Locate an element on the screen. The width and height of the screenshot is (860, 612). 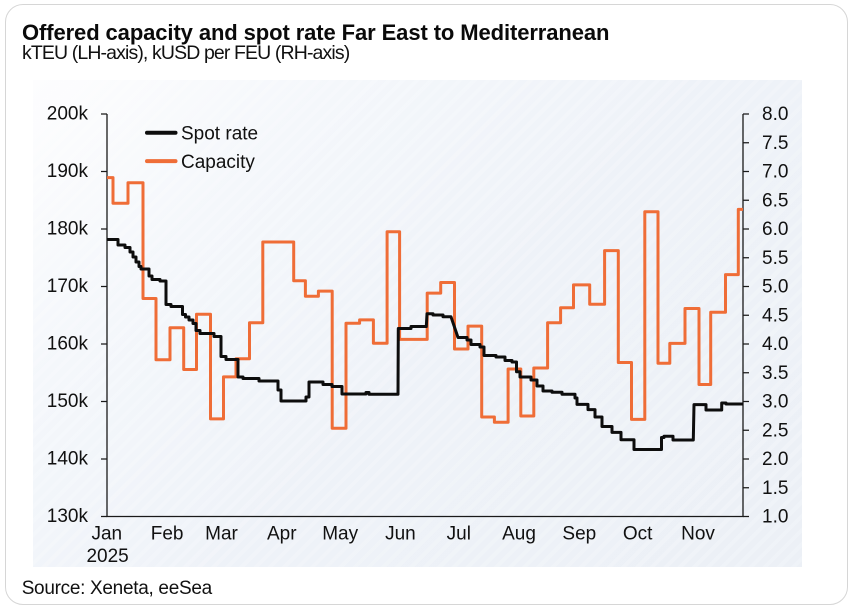
svg-text: 8.0 is located at coordinates (775, 114).